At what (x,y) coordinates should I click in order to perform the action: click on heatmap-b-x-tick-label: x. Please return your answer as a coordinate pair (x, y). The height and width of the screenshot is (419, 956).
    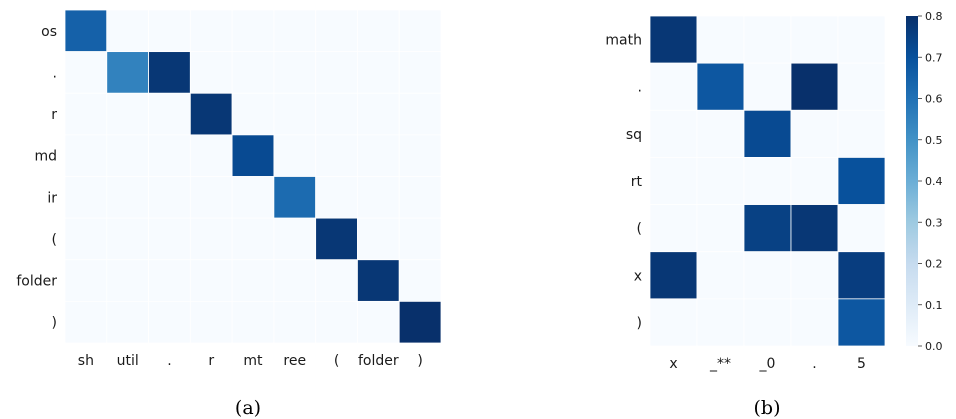
    Looking at the image, I should click on (673, 364).